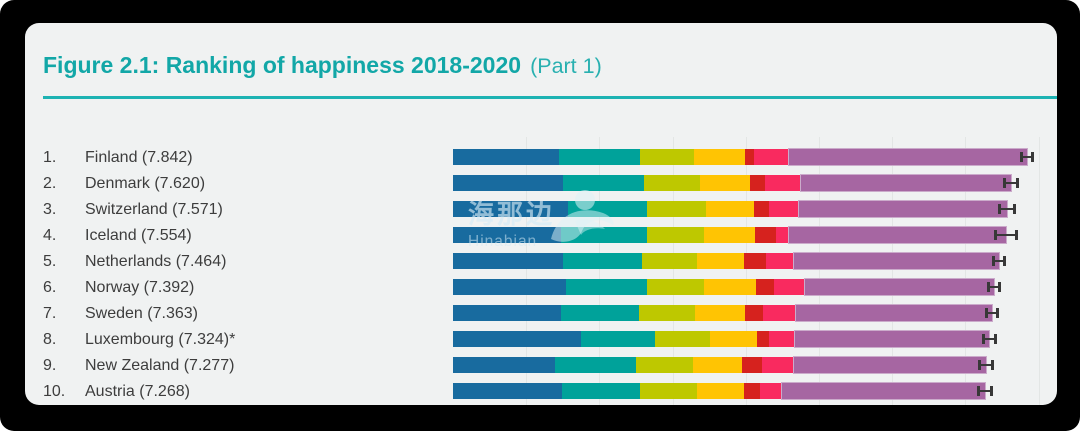 Image resolution: width=1080 pixels, height=431 pixels. I want to click on country-rank: 10., so click(54, 391).